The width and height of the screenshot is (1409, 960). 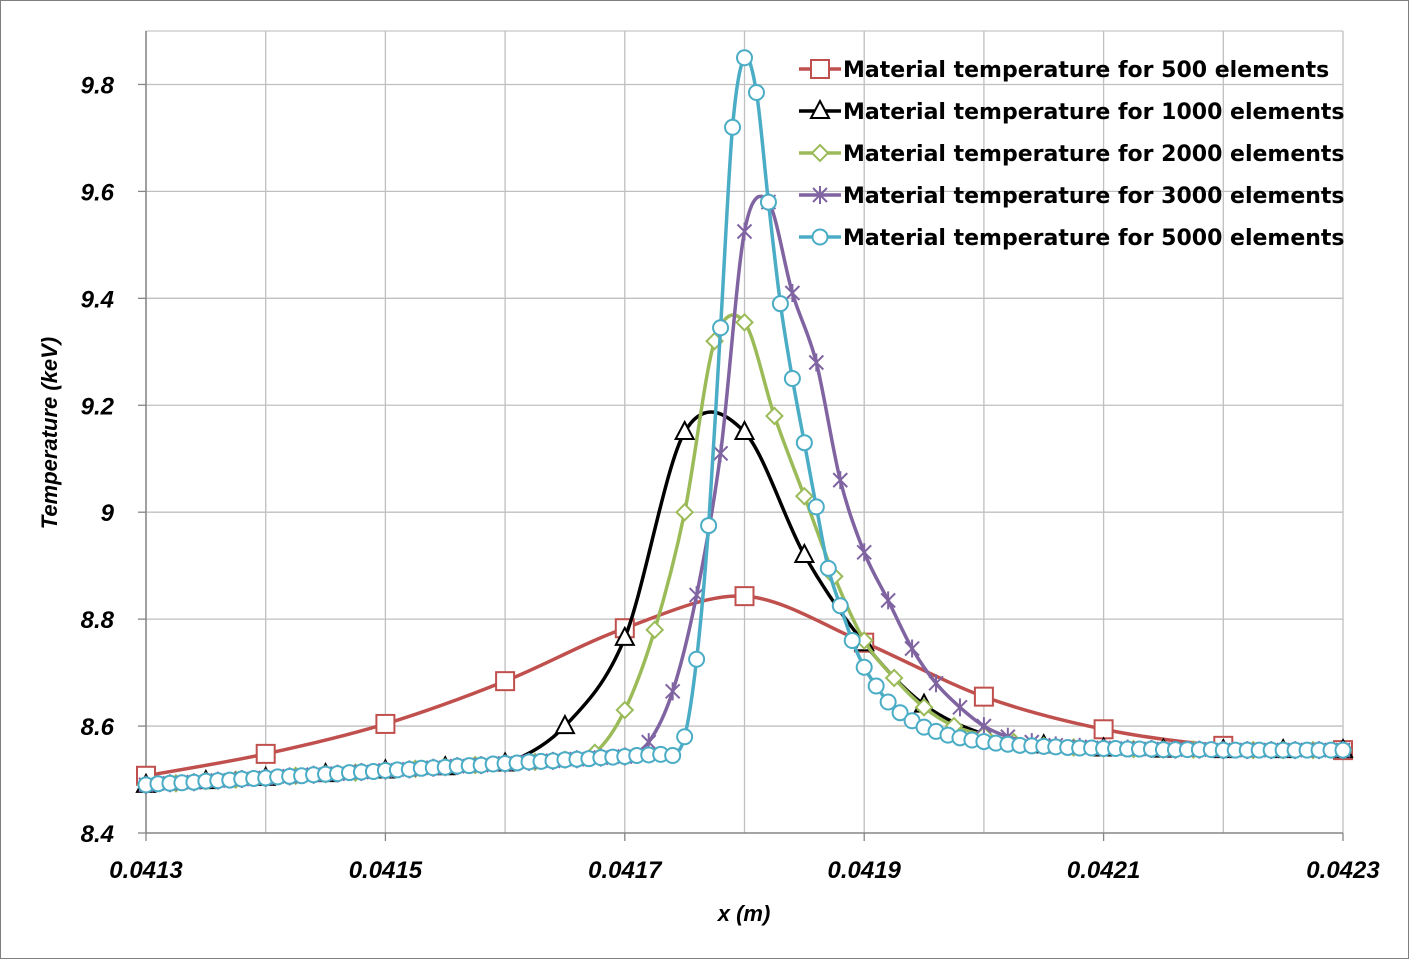 I want to click on legend-item: Material temperature for 5000 elements, so click(x=1072, y=238).